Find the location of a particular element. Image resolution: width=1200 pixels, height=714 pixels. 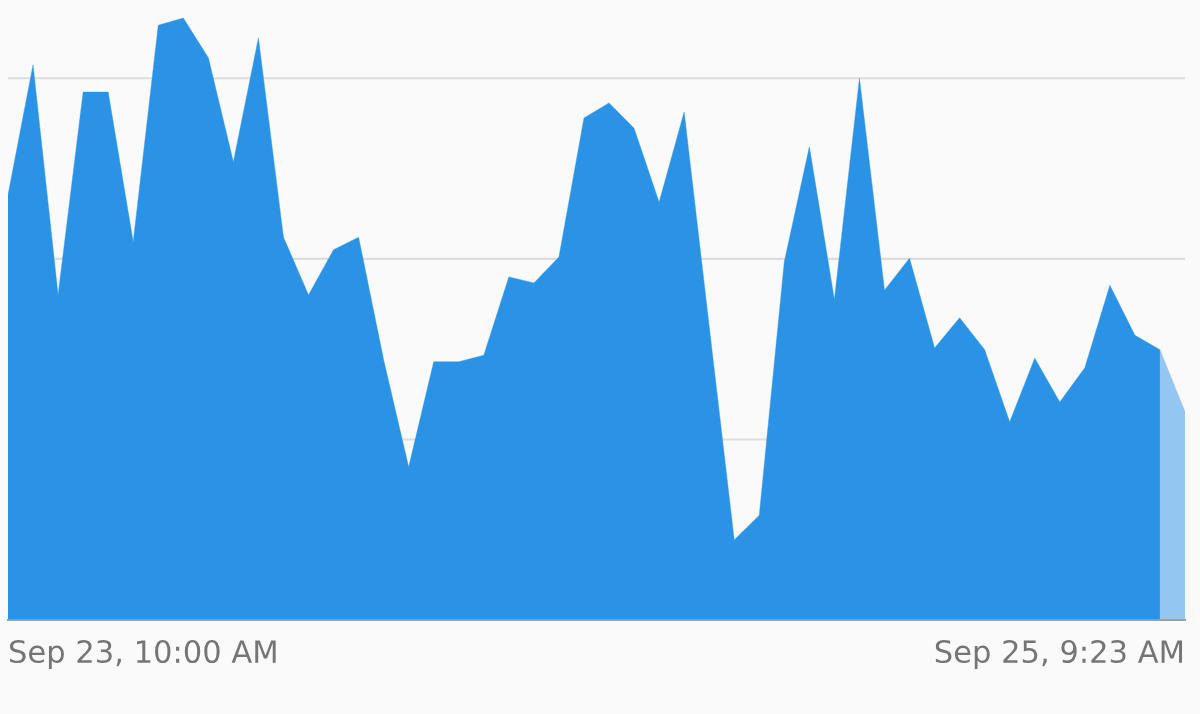

text: Sep 23, 10:00 AM is located at coordinates (143, 654).